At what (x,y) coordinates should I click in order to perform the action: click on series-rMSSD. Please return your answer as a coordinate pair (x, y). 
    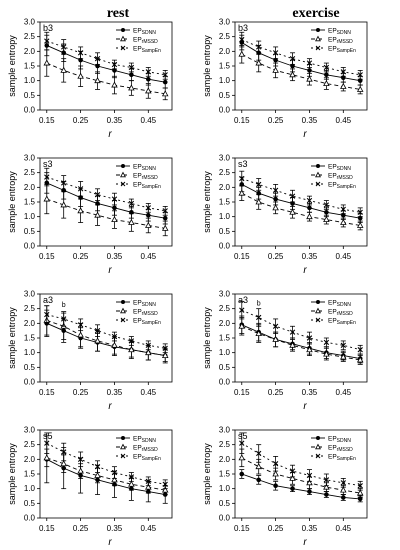
    Looking at the image, I should click on (301, 341).